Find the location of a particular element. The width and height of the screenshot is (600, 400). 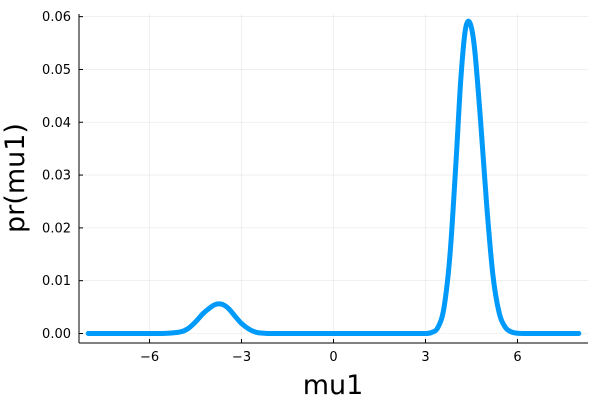

x-tick-label: −6 is located at coordinates (149, 357).